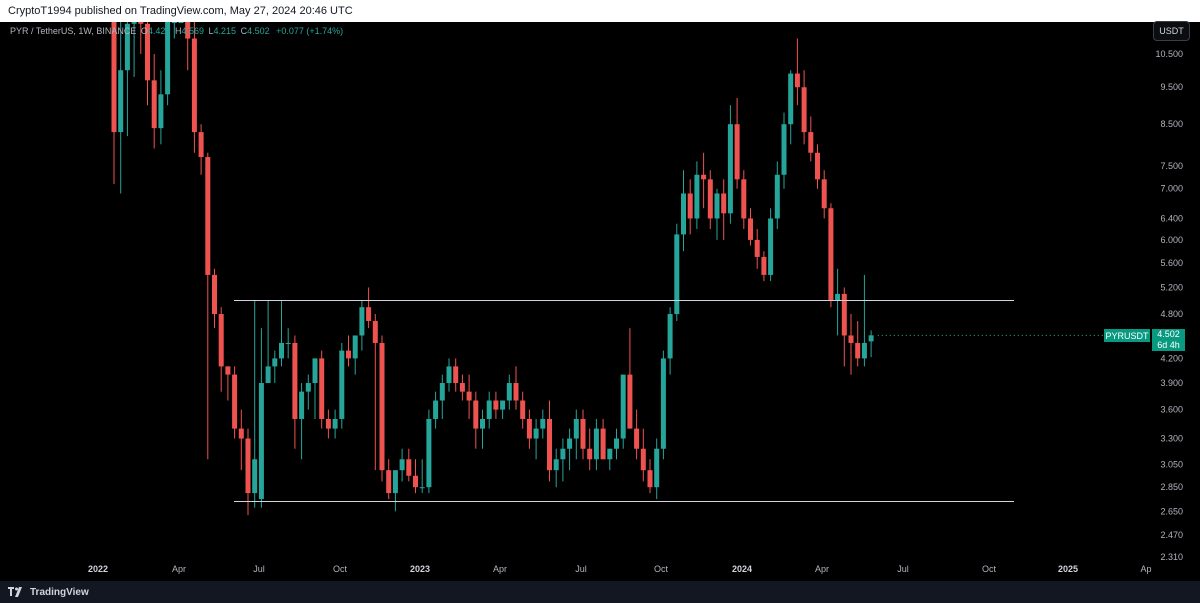 The height and width of the screenshot is (603, 1200). I want to click on close-value: 4.502, so click(258, 31).